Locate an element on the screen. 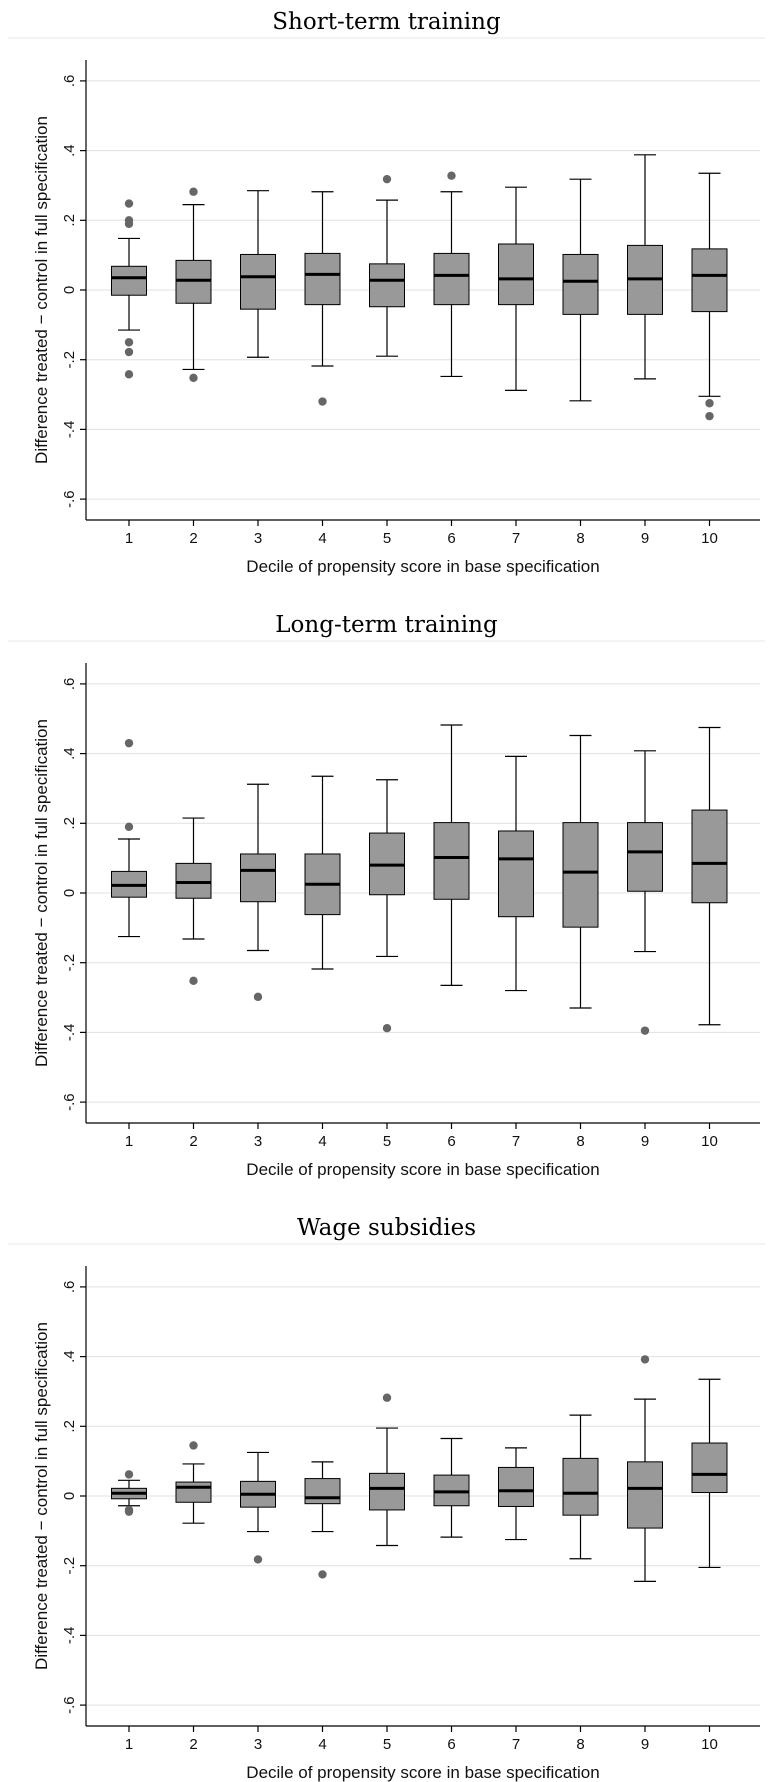 Image resolution: width=773 pixels, height=1782 pixels. y-tick-label: -.4 is located at coordinates (69, 430).